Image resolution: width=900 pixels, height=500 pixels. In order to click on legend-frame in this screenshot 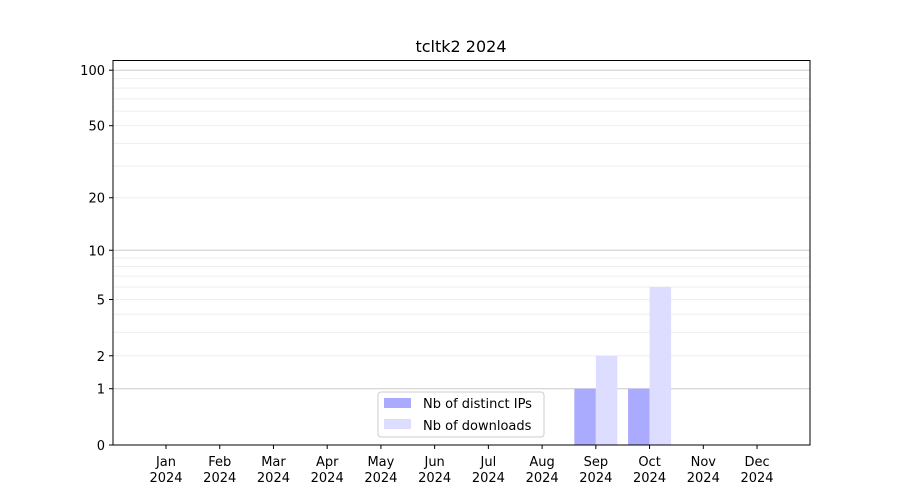, I will do `click(461, 414)`.